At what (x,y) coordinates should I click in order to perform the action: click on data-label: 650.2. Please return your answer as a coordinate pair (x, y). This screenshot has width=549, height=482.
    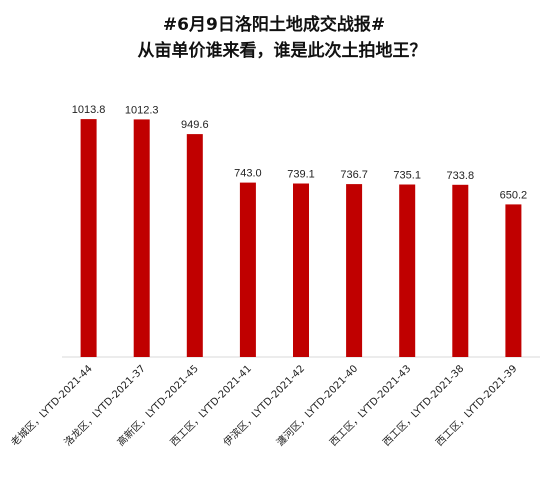
    Looking at the image, I should click on (514, 195).